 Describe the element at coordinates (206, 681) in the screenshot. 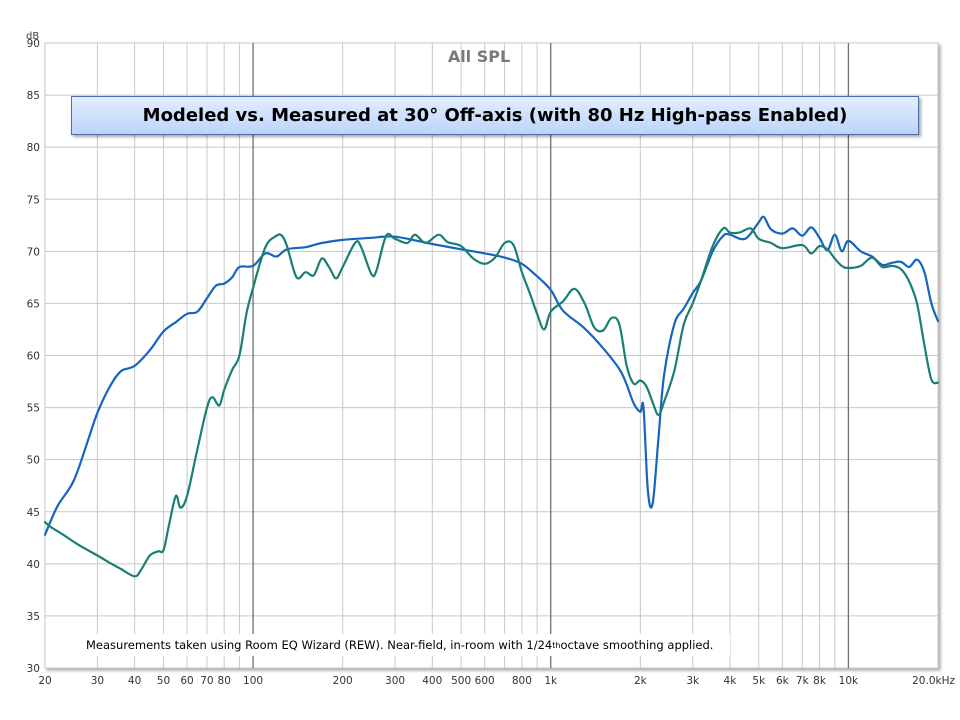

I see `x-tick-label: 70` at that location.